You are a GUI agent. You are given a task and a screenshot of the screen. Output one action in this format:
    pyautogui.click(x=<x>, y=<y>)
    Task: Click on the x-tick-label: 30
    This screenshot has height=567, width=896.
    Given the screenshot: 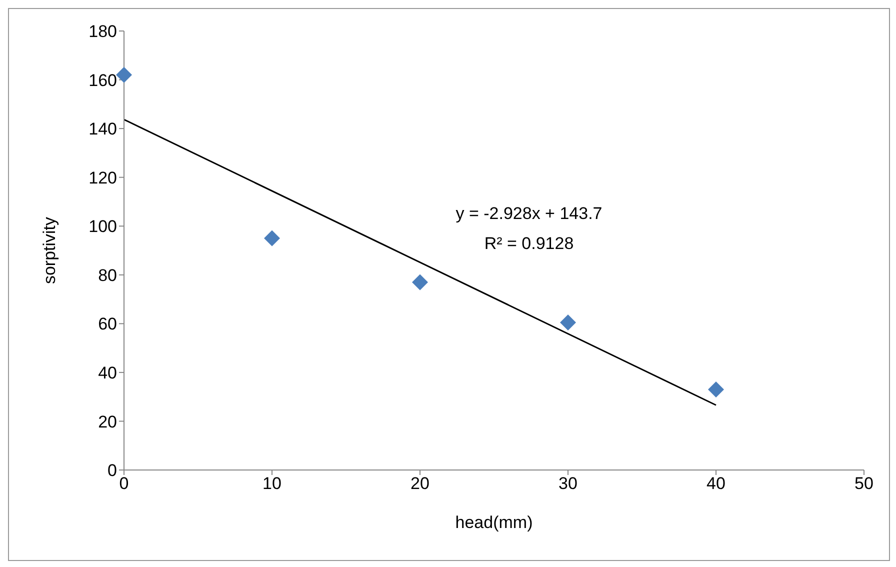 What is the action you would take?
    pyautogui.click(x=568, y=484)
    